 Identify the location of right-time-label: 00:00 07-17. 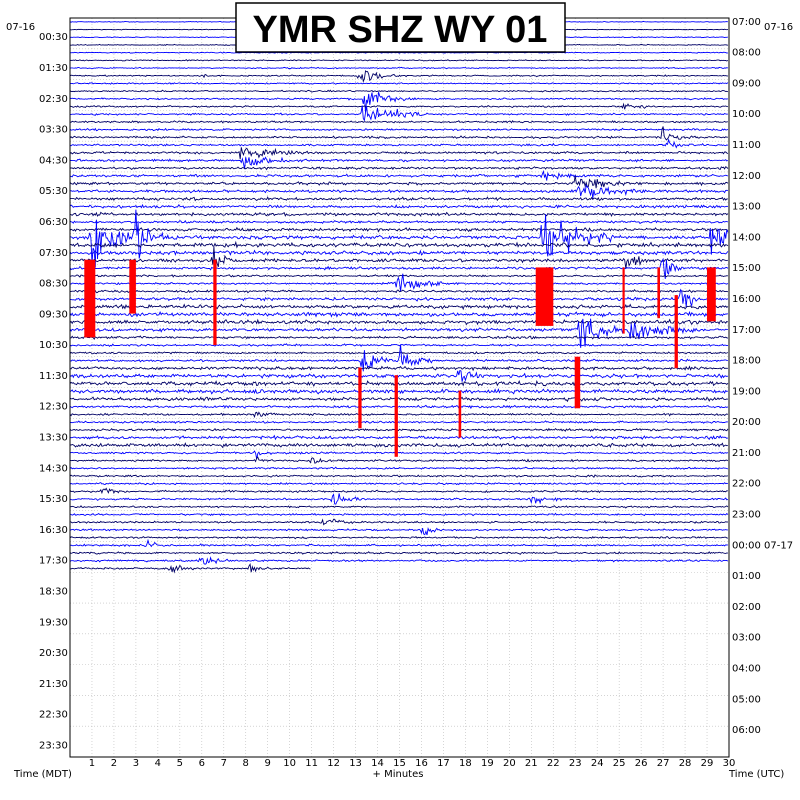
(762, 545).